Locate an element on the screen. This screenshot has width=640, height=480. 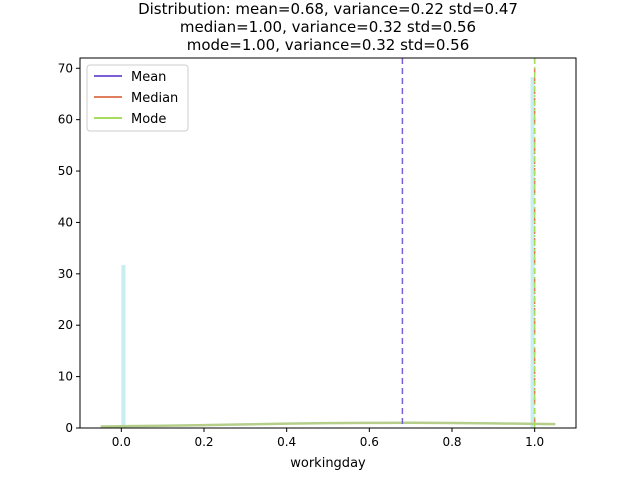
legend-box is located at coordinates (137, 98).